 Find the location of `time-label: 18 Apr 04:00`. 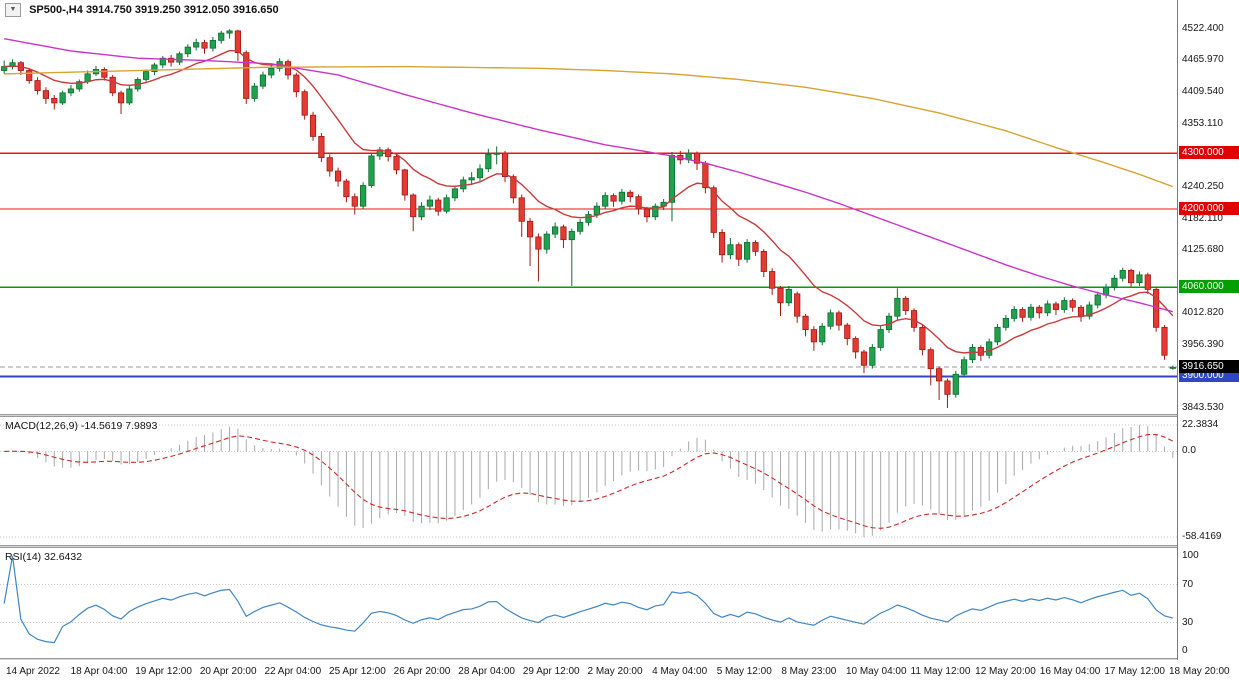

time-label: 18 Apr 04:00 is located at coordinates (99, 671).